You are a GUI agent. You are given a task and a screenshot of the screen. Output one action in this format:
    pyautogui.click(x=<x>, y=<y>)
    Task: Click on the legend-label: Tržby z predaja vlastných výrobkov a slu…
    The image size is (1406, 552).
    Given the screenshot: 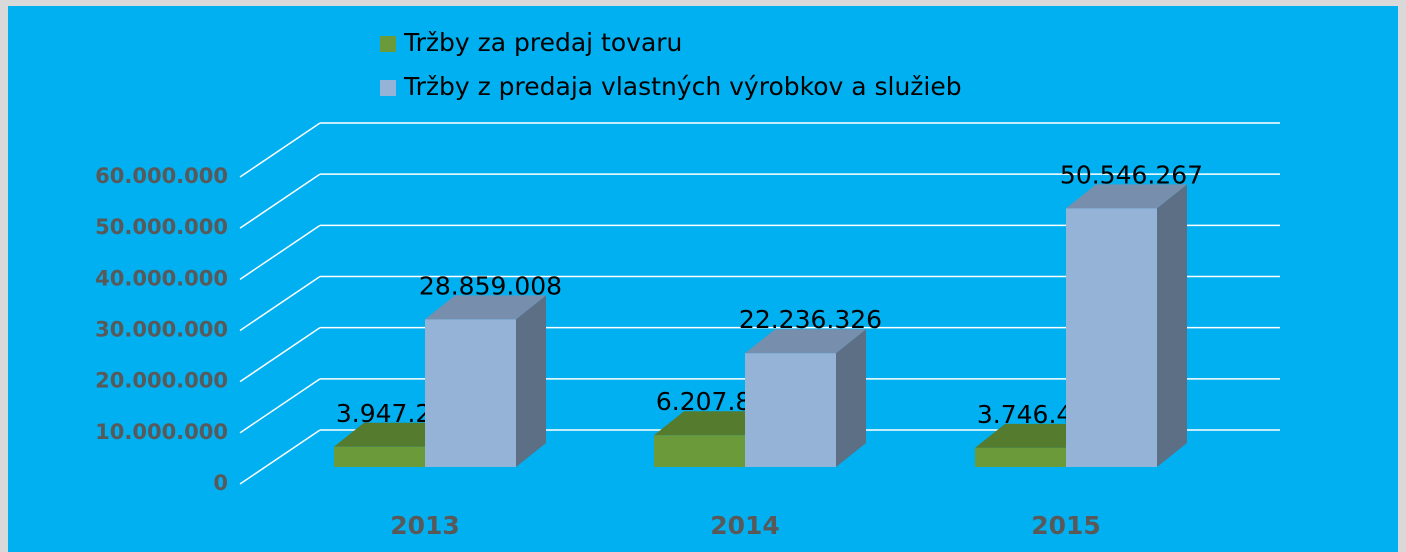 What is the action you would take?
    pyautogui.click(x=682, y=86)
    